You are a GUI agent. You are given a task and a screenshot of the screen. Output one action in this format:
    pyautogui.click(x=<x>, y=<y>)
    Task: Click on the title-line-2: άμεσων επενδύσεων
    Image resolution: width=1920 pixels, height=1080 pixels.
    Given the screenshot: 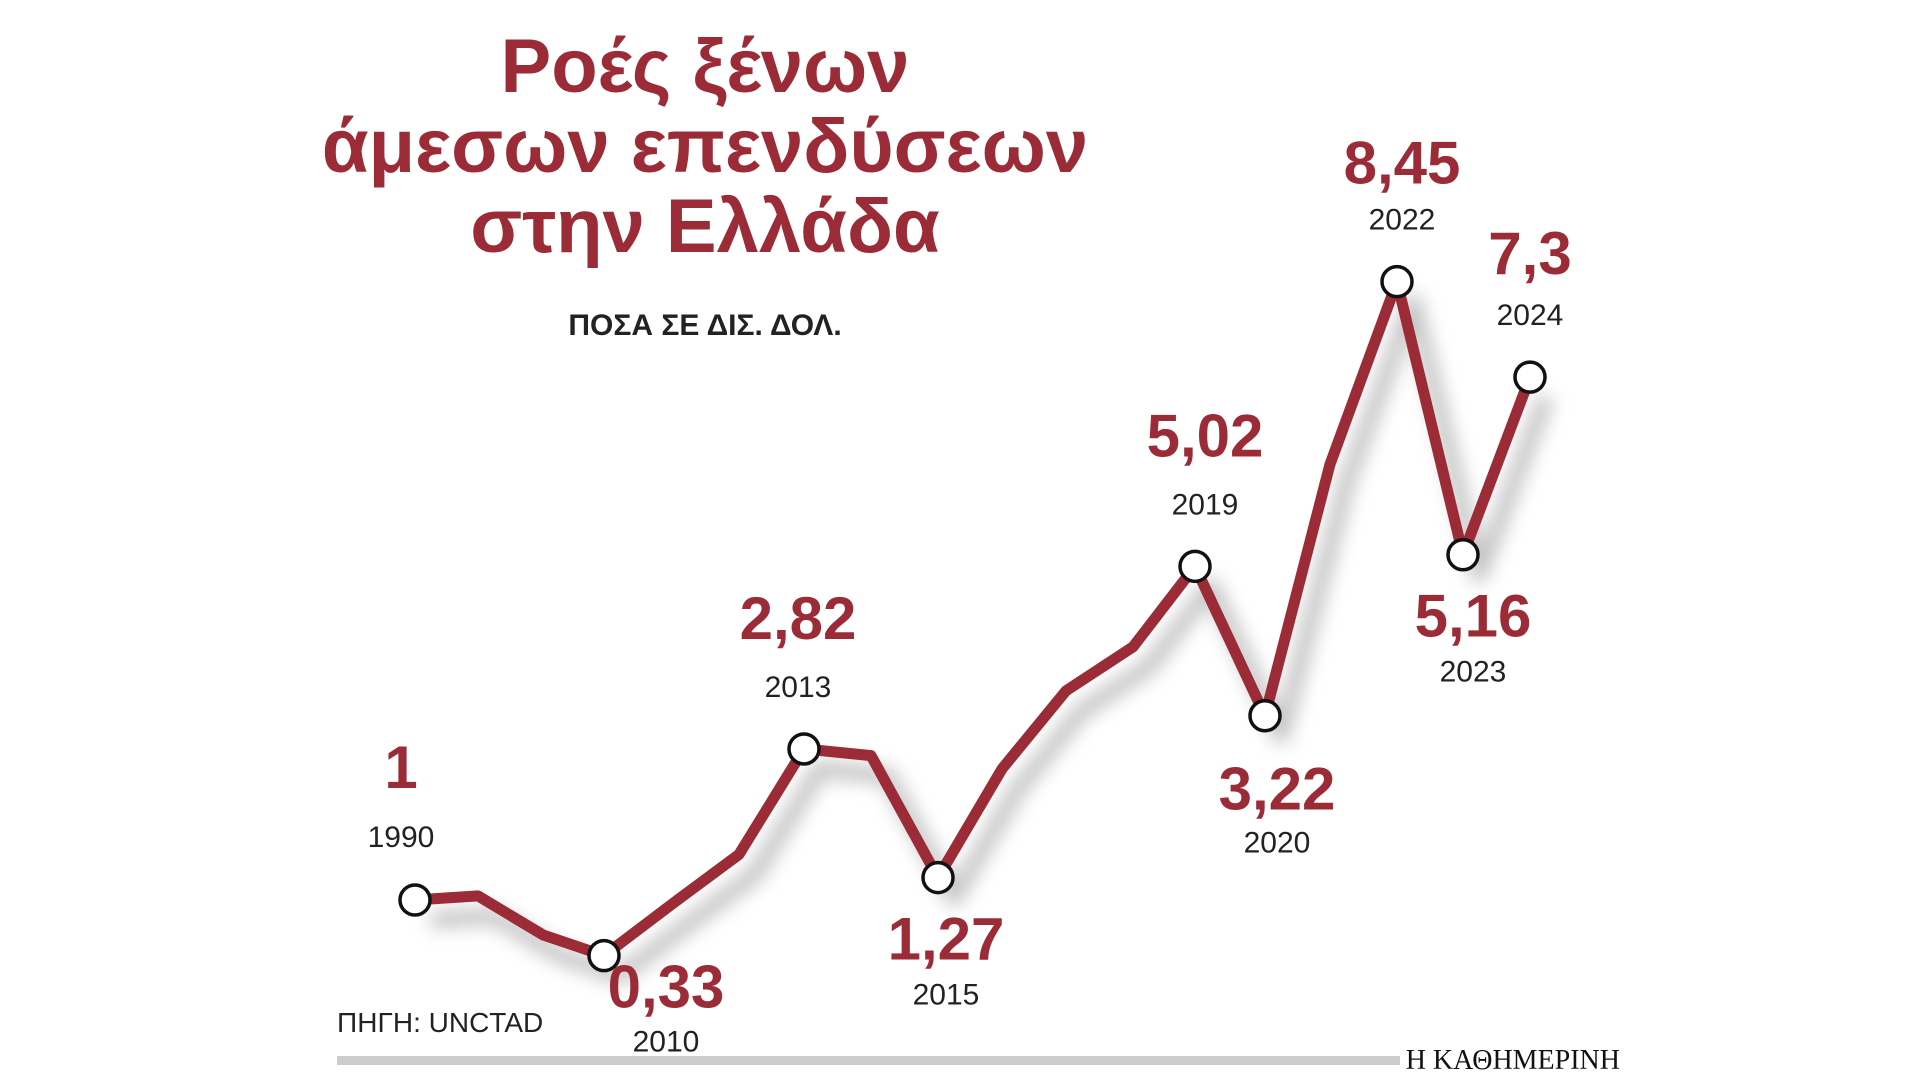 What is the action you would take?
    pyautogui.click(x=705, y=146)
    